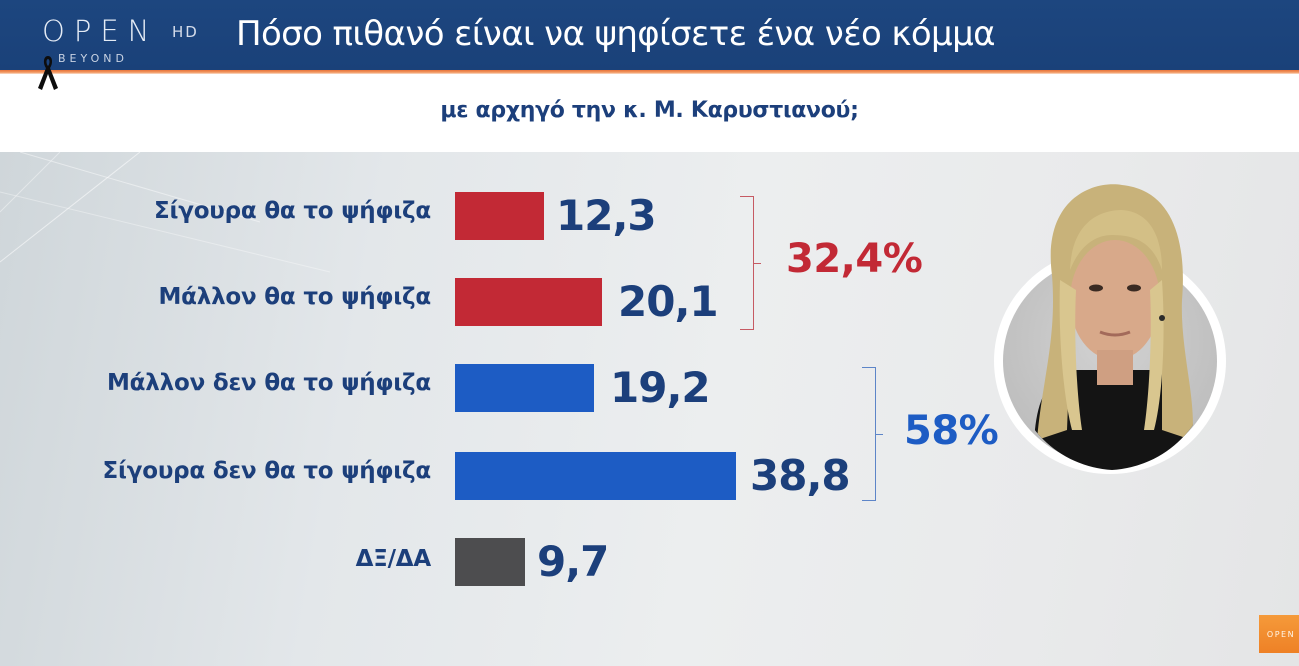  I want to click on bar-dont-know, so click(490, 562).